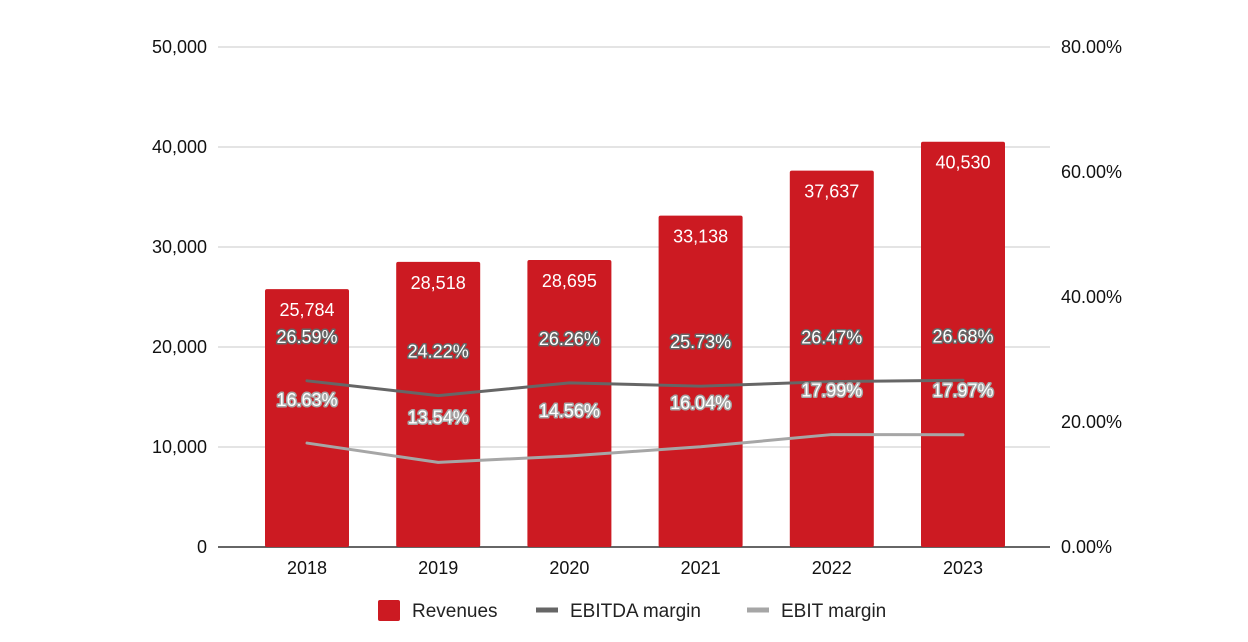 Image resolution: width=1248 pixels, height=642 pixels. What do you see at coordinates (962, 391) in the screenshot?
I see `ebit-margin-label: 17.97%` at bounding box center [962, 391].